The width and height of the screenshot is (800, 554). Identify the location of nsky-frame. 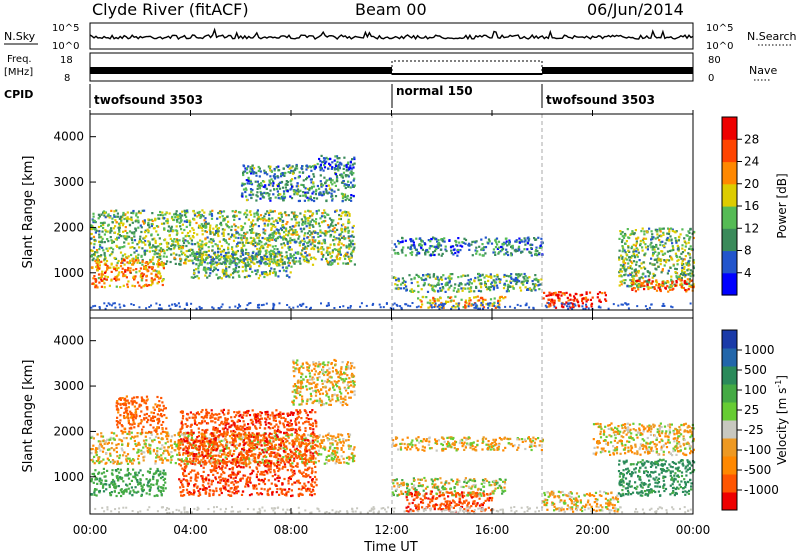
(391, 36).